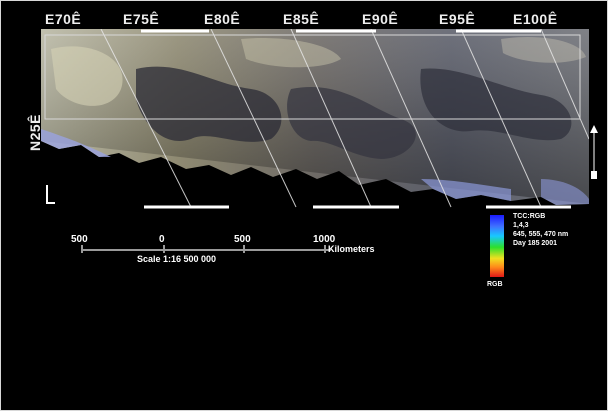 Image resolution: width=608 pixels, height=411 pixels. Describe the element at coordinates (63, 19) in the screenshot. I see `longitude-label-e70: E70Ê` at that location.